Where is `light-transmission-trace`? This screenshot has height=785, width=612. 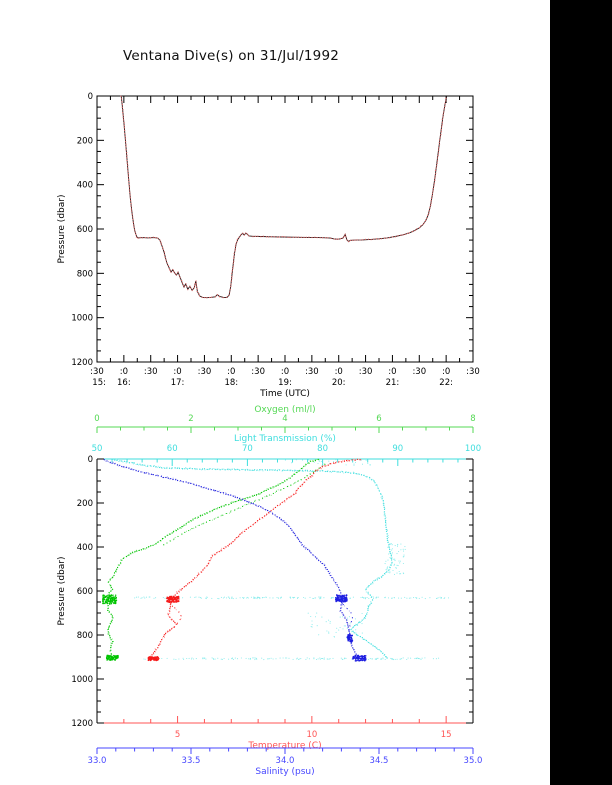 light-transmission-trace is located at coordinates (280, 559).